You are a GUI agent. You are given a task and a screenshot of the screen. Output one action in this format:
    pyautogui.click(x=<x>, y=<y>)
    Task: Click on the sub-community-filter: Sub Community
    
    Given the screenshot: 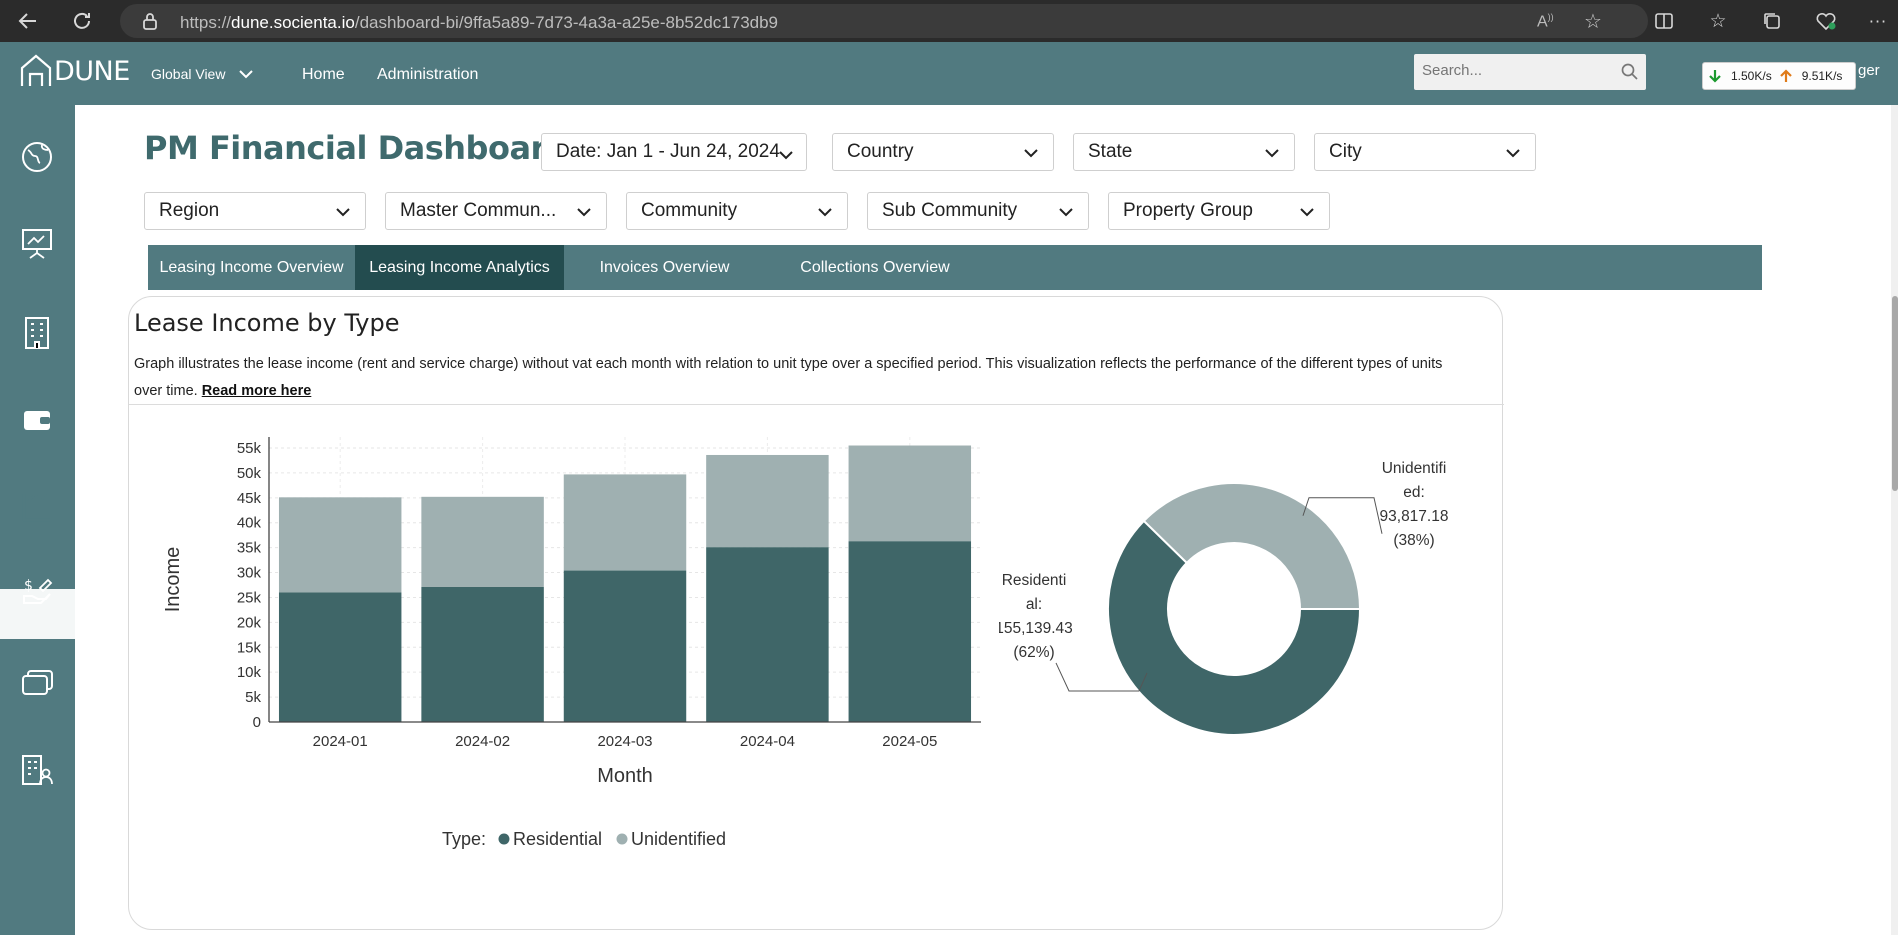 What is the action you would take?
    pyautogui.click(x=978, y=211)
    